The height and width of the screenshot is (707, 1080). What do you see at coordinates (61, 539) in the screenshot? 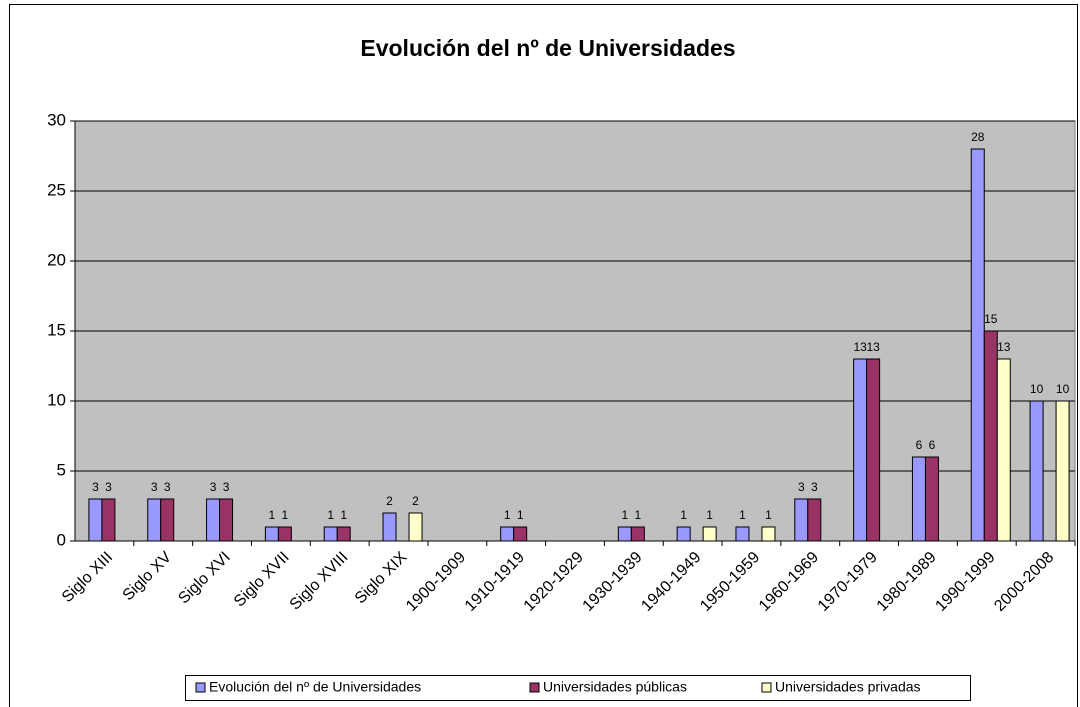
I see `y-tick-label: 0` at bounding box center [61, 539].